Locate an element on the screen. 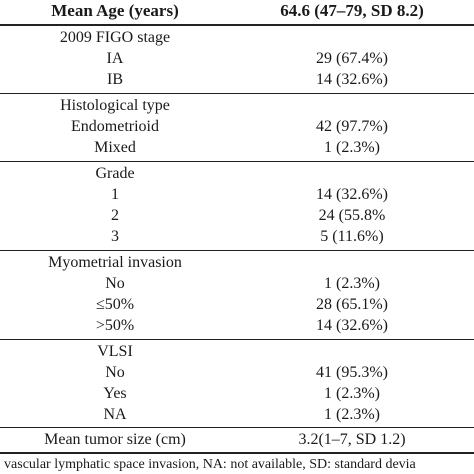  row-label: ≤50% is located at coordinates (115, 304).